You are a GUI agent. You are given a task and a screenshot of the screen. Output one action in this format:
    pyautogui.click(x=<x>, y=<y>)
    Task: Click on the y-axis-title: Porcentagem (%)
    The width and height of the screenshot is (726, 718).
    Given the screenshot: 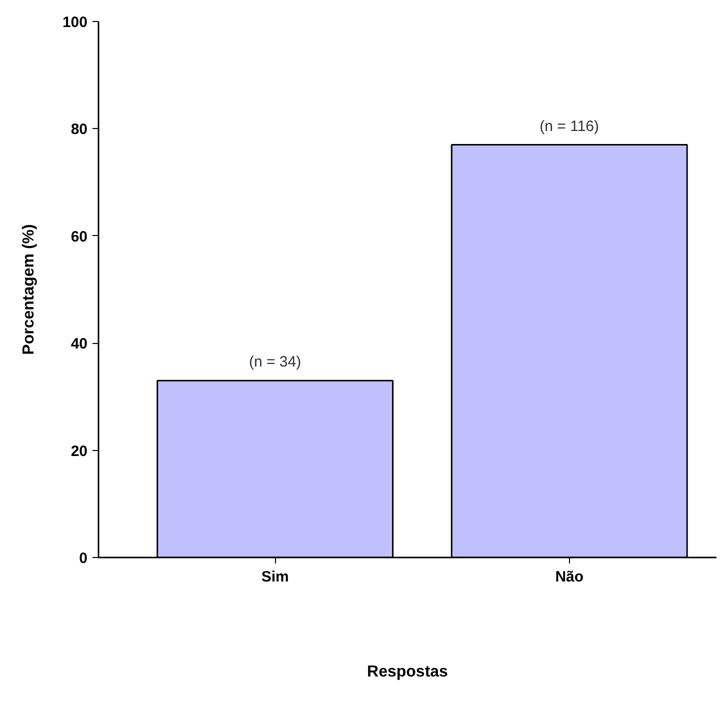 What is the action you would take?
    pyautogui.click(x=29, y=289)
    